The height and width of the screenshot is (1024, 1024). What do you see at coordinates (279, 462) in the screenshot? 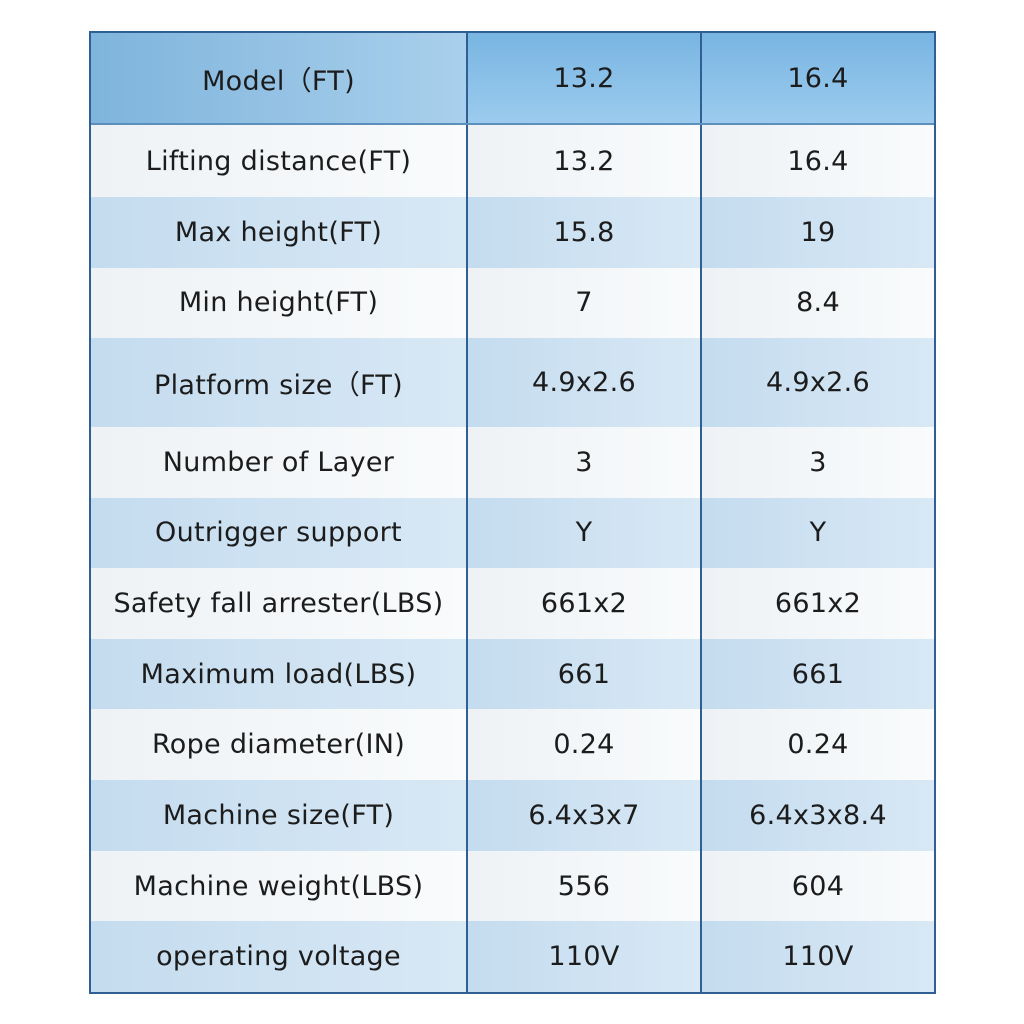
I see `row-label: Number of Layer` at bounding box center [279, 462].